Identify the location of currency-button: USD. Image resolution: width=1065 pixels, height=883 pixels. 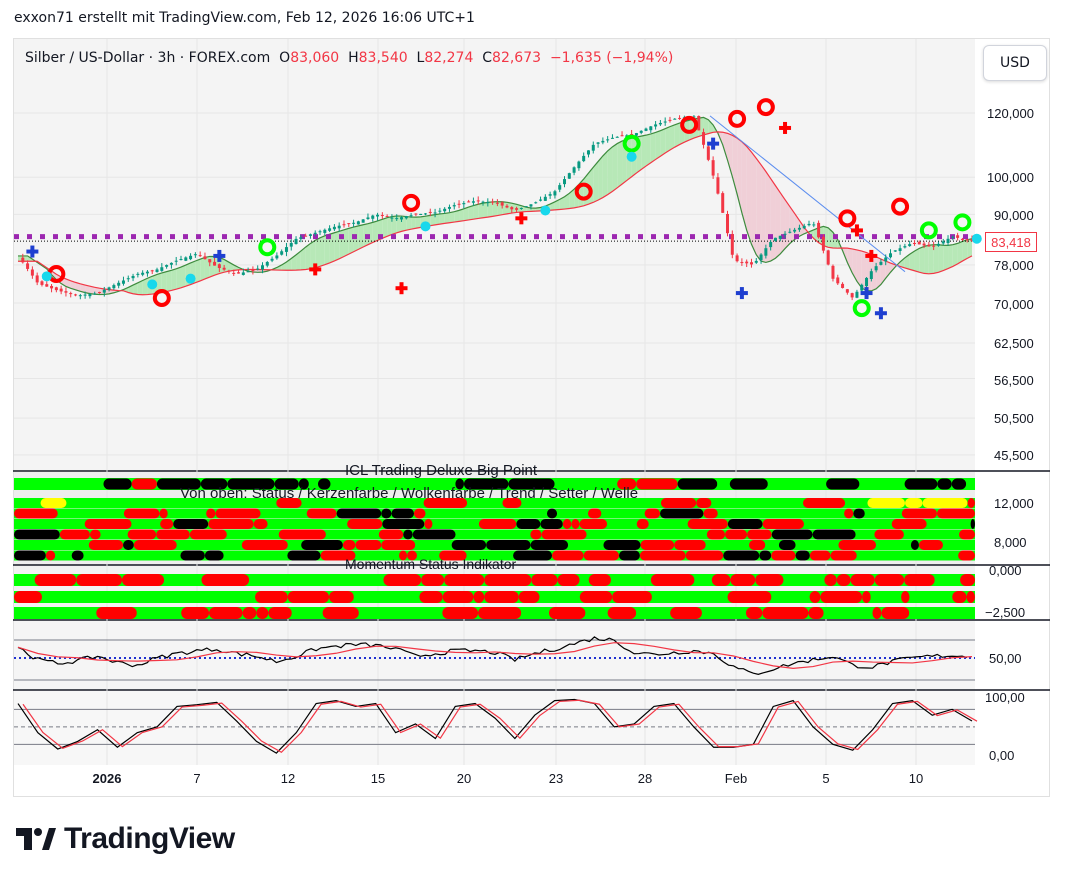
(1015, 63).